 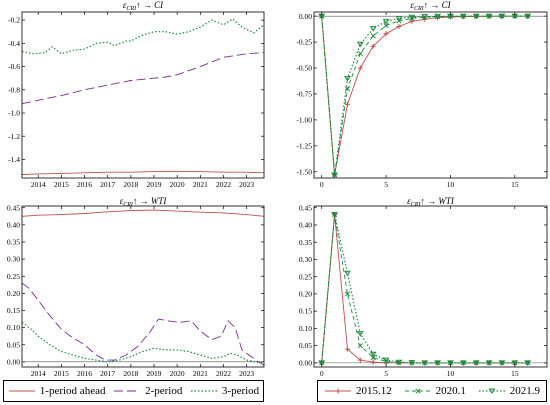 What do you see at coordinates (13, 293) in the screenshot?
I see `y-tick-label: 0.20` at bounding box center [13, 293].